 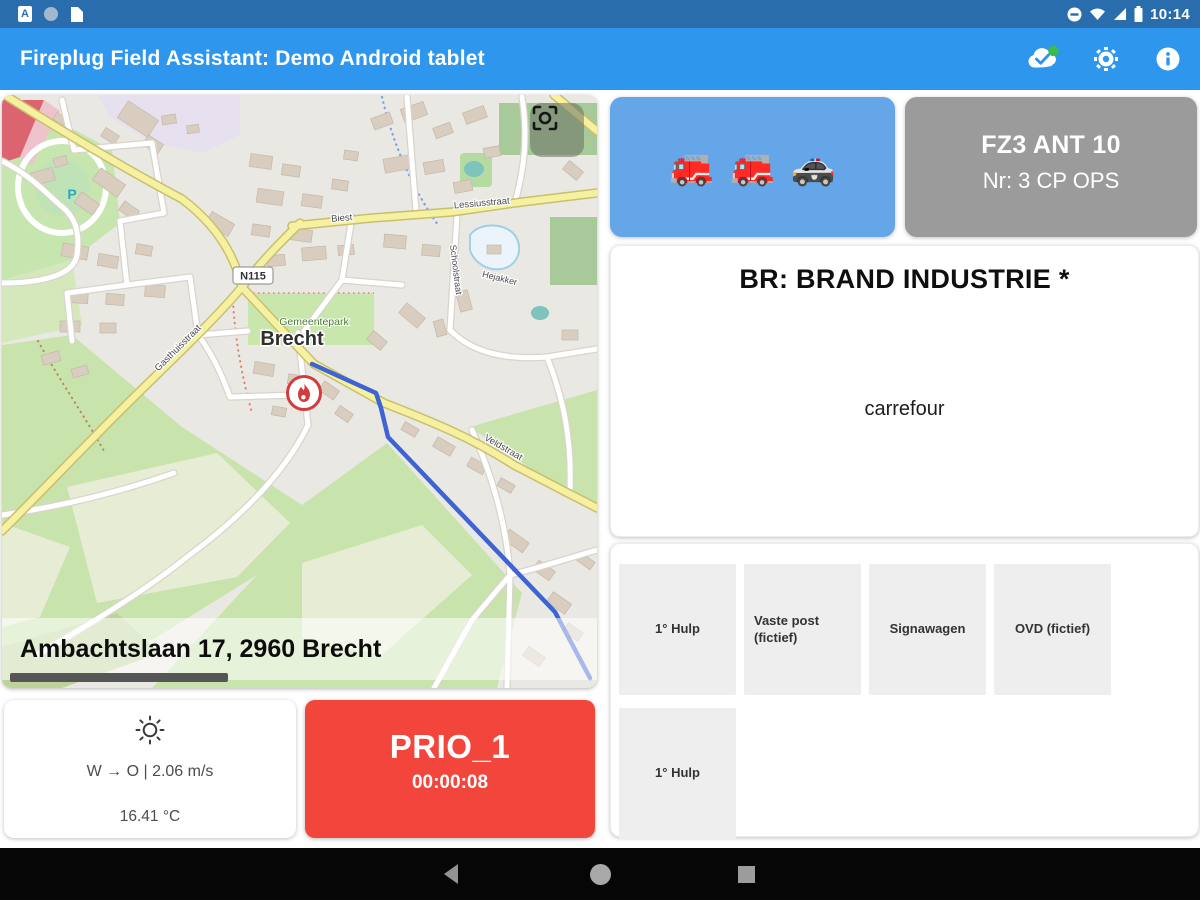 What do you see at coordinates (904, 409) in the screenshot?
I see `incident-note: carrefour` at bounding box center [904, 409].